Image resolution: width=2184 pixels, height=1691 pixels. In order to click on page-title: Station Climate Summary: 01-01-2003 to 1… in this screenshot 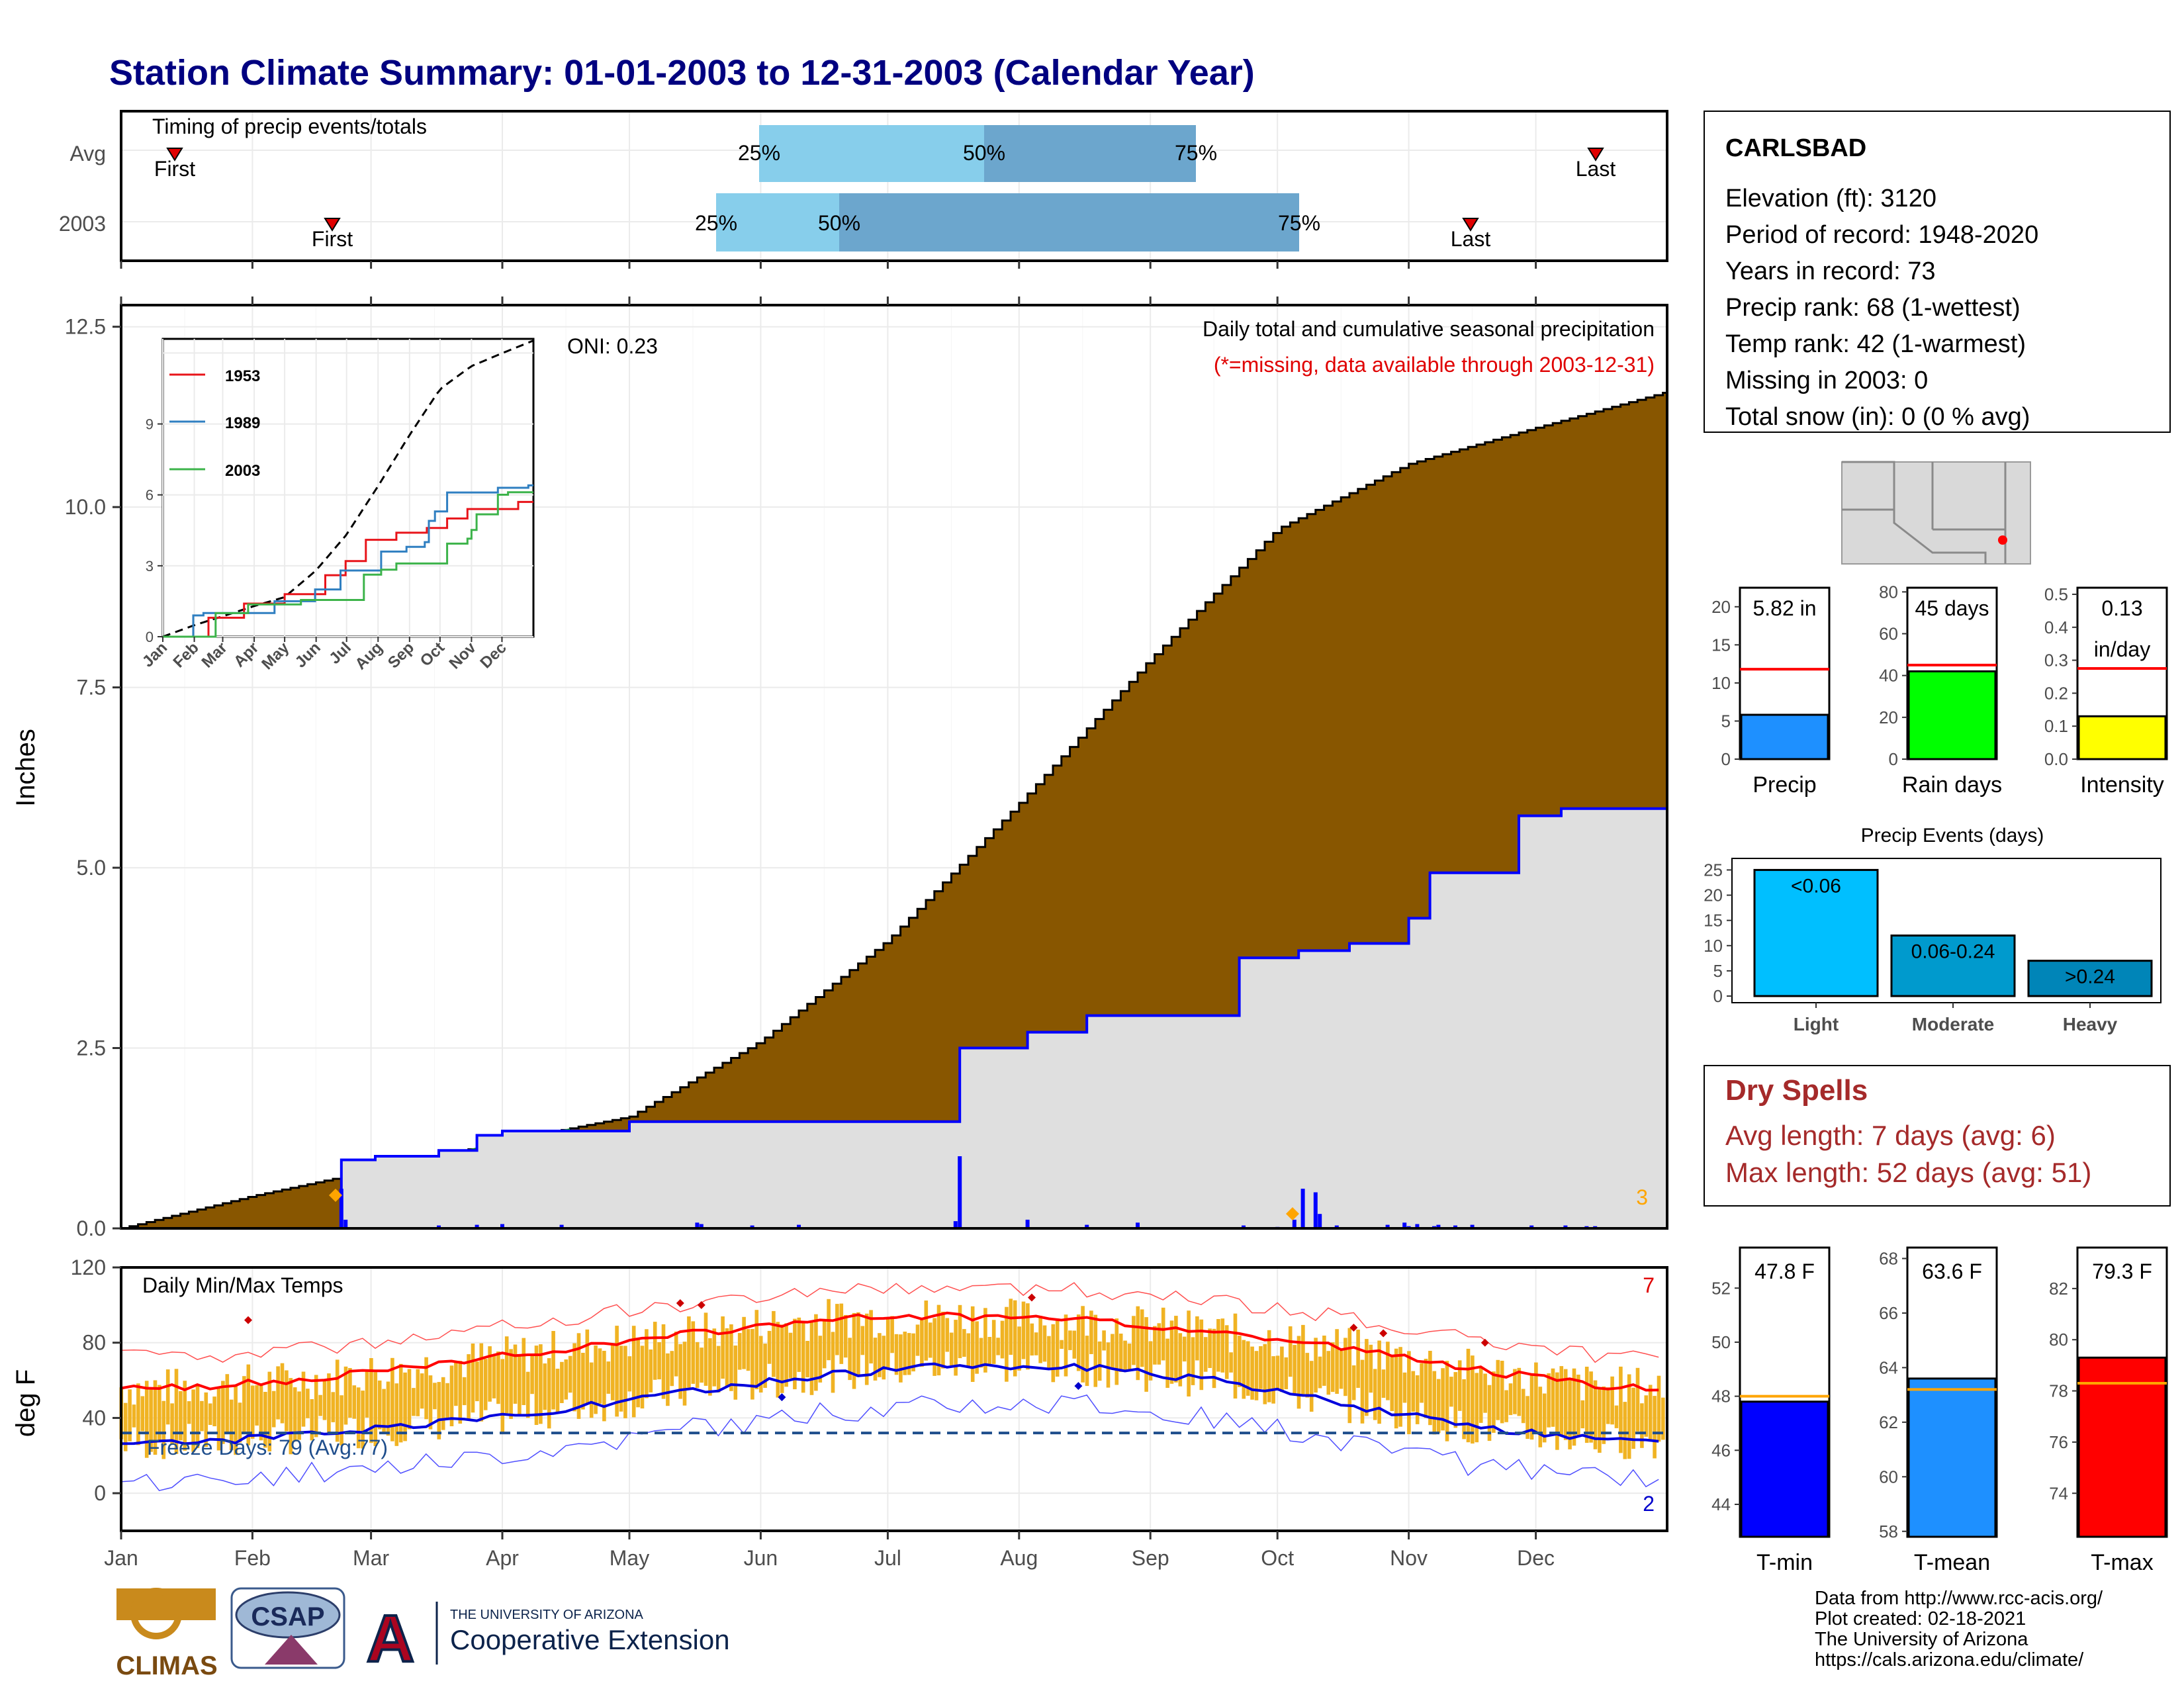, I will do `click(682, 73)`.